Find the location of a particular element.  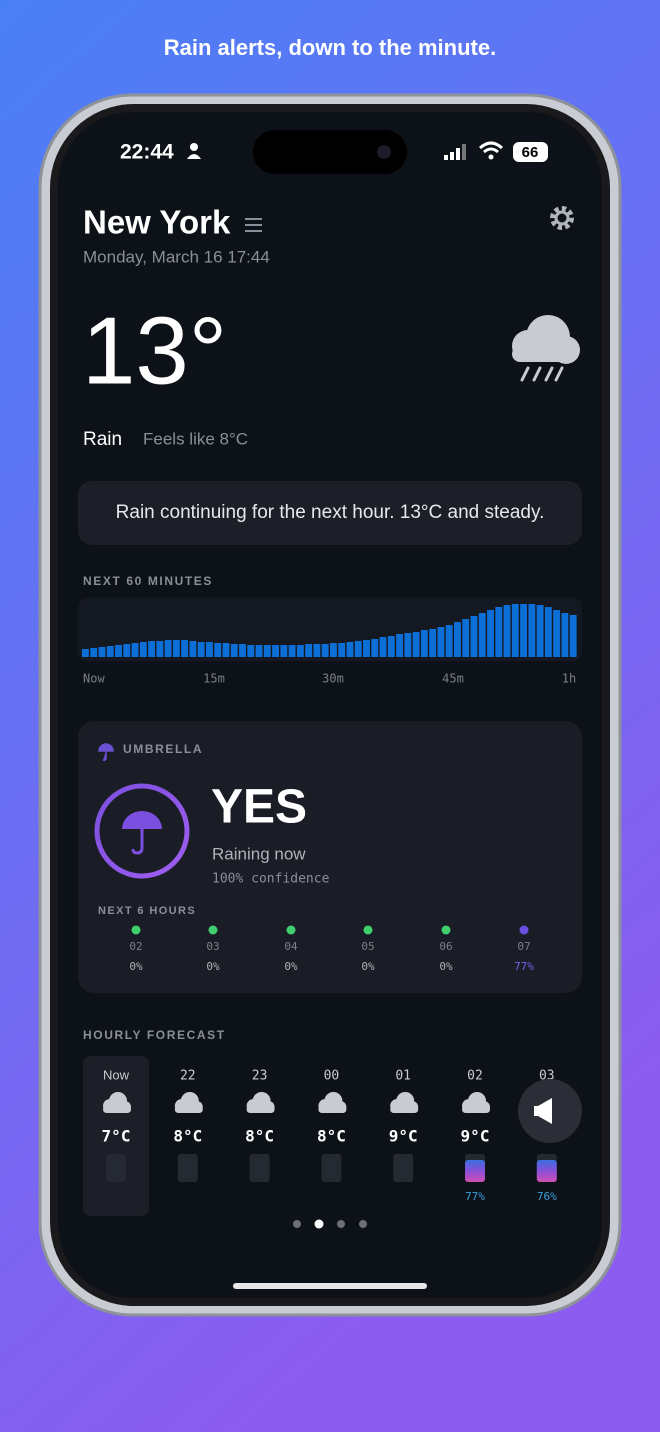

hour-label: 02 is located at coordinates (135, 946).